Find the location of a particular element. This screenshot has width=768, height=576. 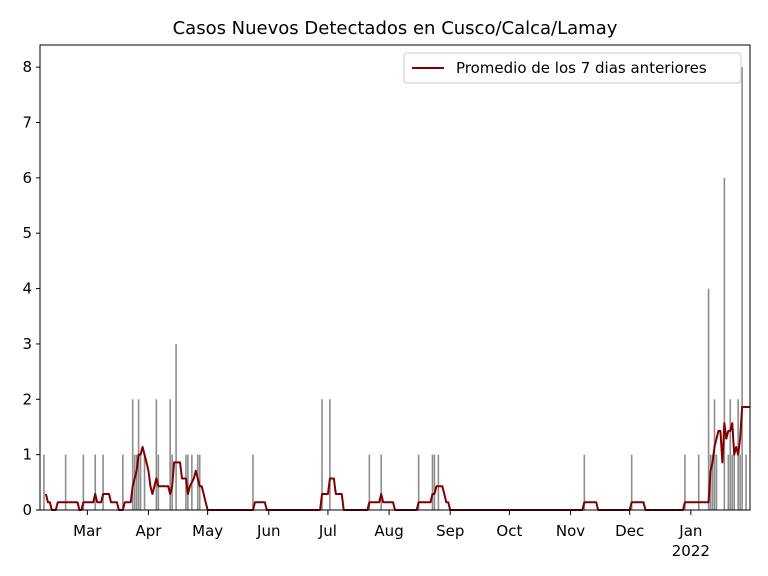

x-tick-label: Oct is located at coordinates (509, 531).